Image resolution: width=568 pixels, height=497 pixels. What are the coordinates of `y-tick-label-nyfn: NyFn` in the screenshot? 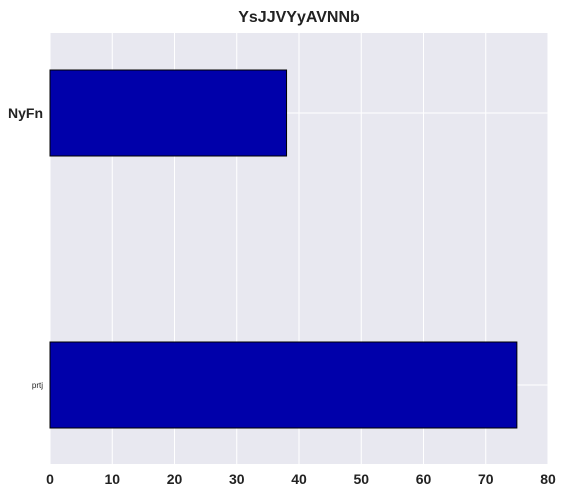 It's located at (25, 113).